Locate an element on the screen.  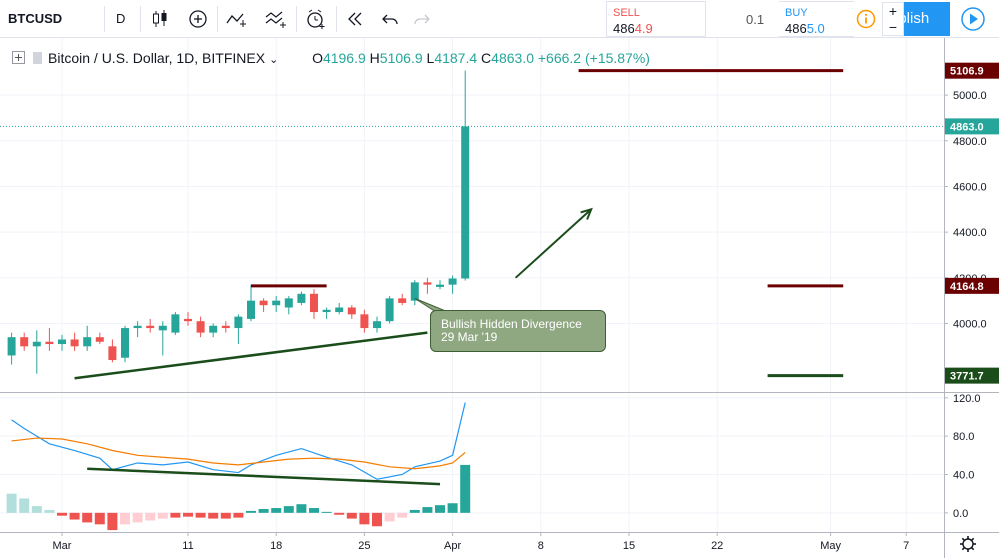
add-indicator-icon is located at coordinates (198, 19).